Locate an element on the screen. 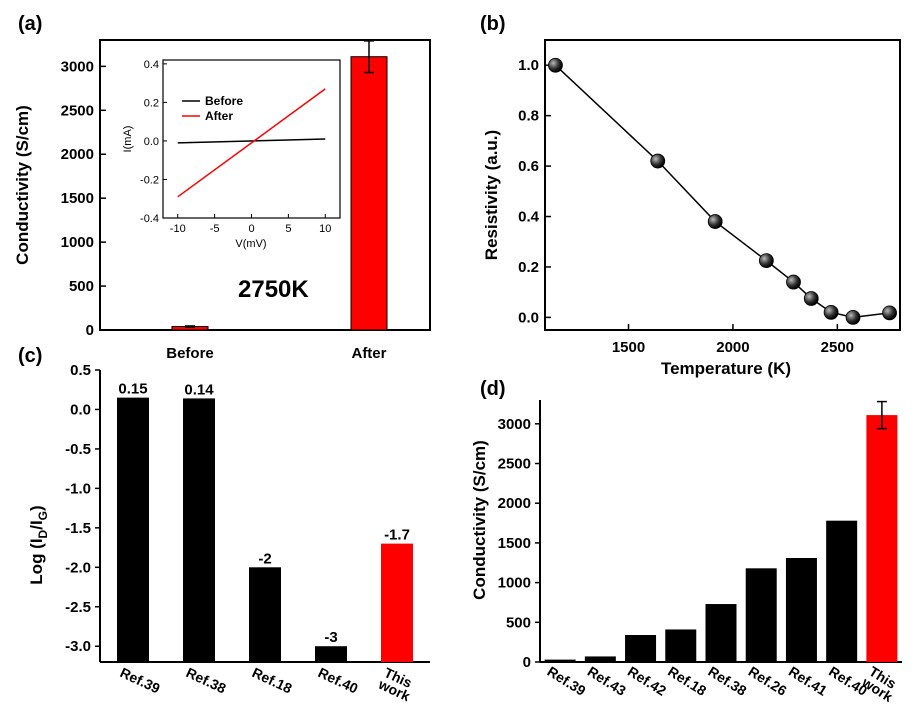  d-category-label: Ref.18 is located at coordinates (687, 681).